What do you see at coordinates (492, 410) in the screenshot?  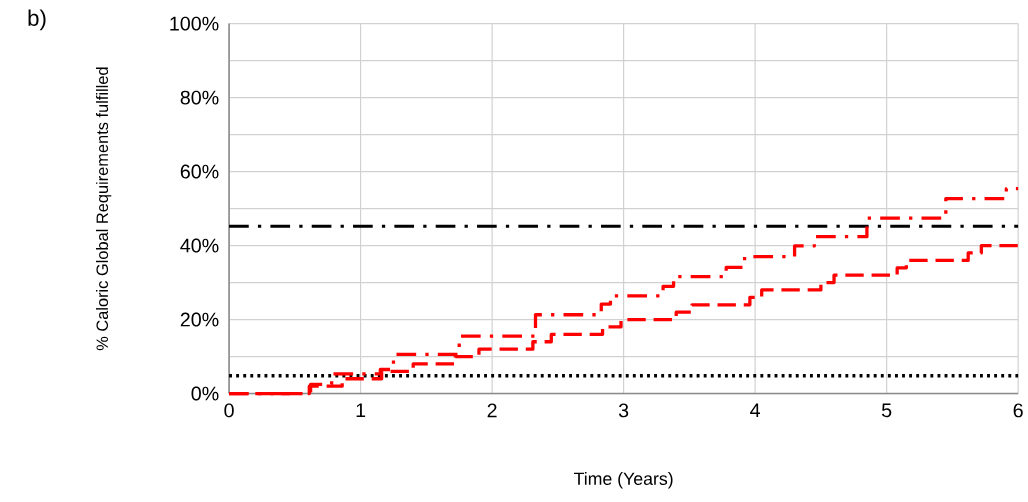 I see `x-tick-label: 2` at bounding box center [492, 410].